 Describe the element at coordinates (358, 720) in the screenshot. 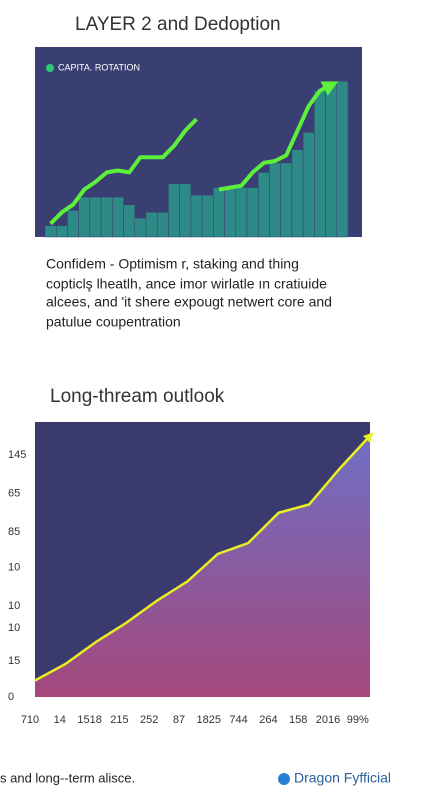

I see `x-tick-label: 99%` at that location.